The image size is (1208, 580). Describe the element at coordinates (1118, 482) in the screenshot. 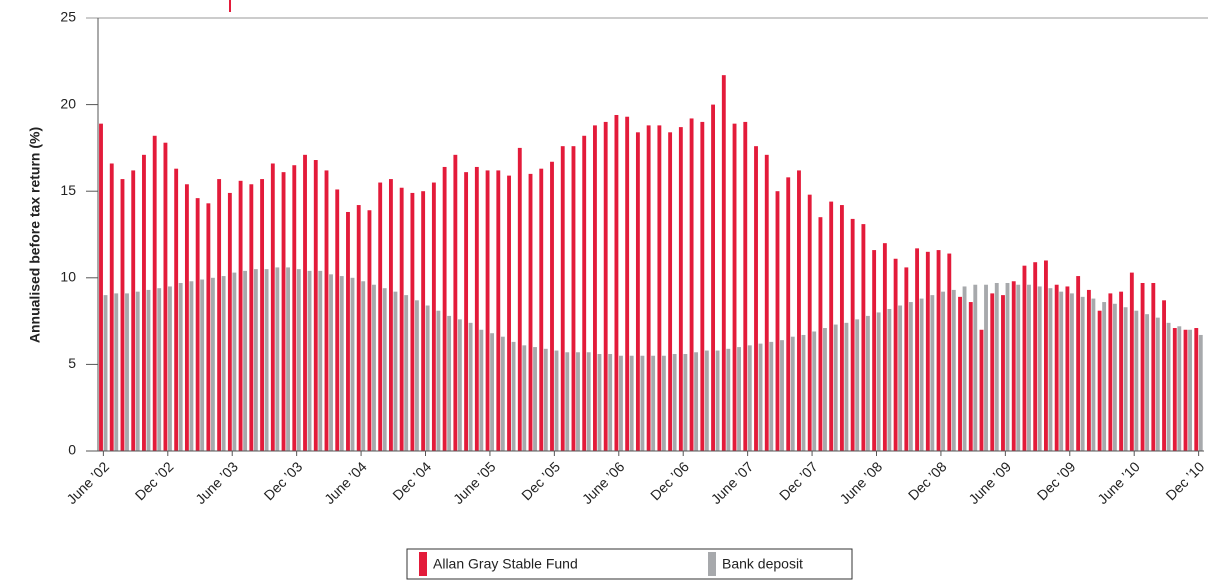

I see `x-tick-label: June ’10` at that location.